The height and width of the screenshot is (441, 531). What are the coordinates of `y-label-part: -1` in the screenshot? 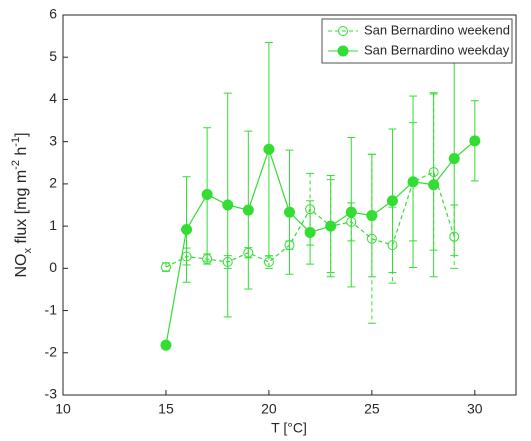 It's located at (16, 142).